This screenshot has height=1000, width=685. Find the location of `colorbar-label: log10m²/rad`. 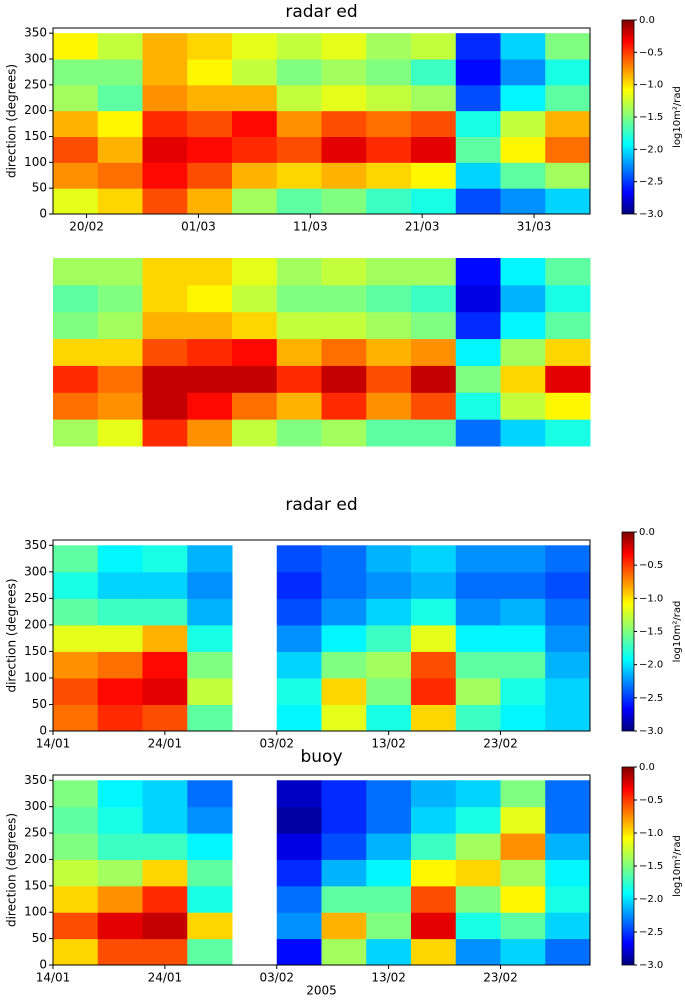

colorbar-label: log10m²/rad is located at coordinates (677, 117).